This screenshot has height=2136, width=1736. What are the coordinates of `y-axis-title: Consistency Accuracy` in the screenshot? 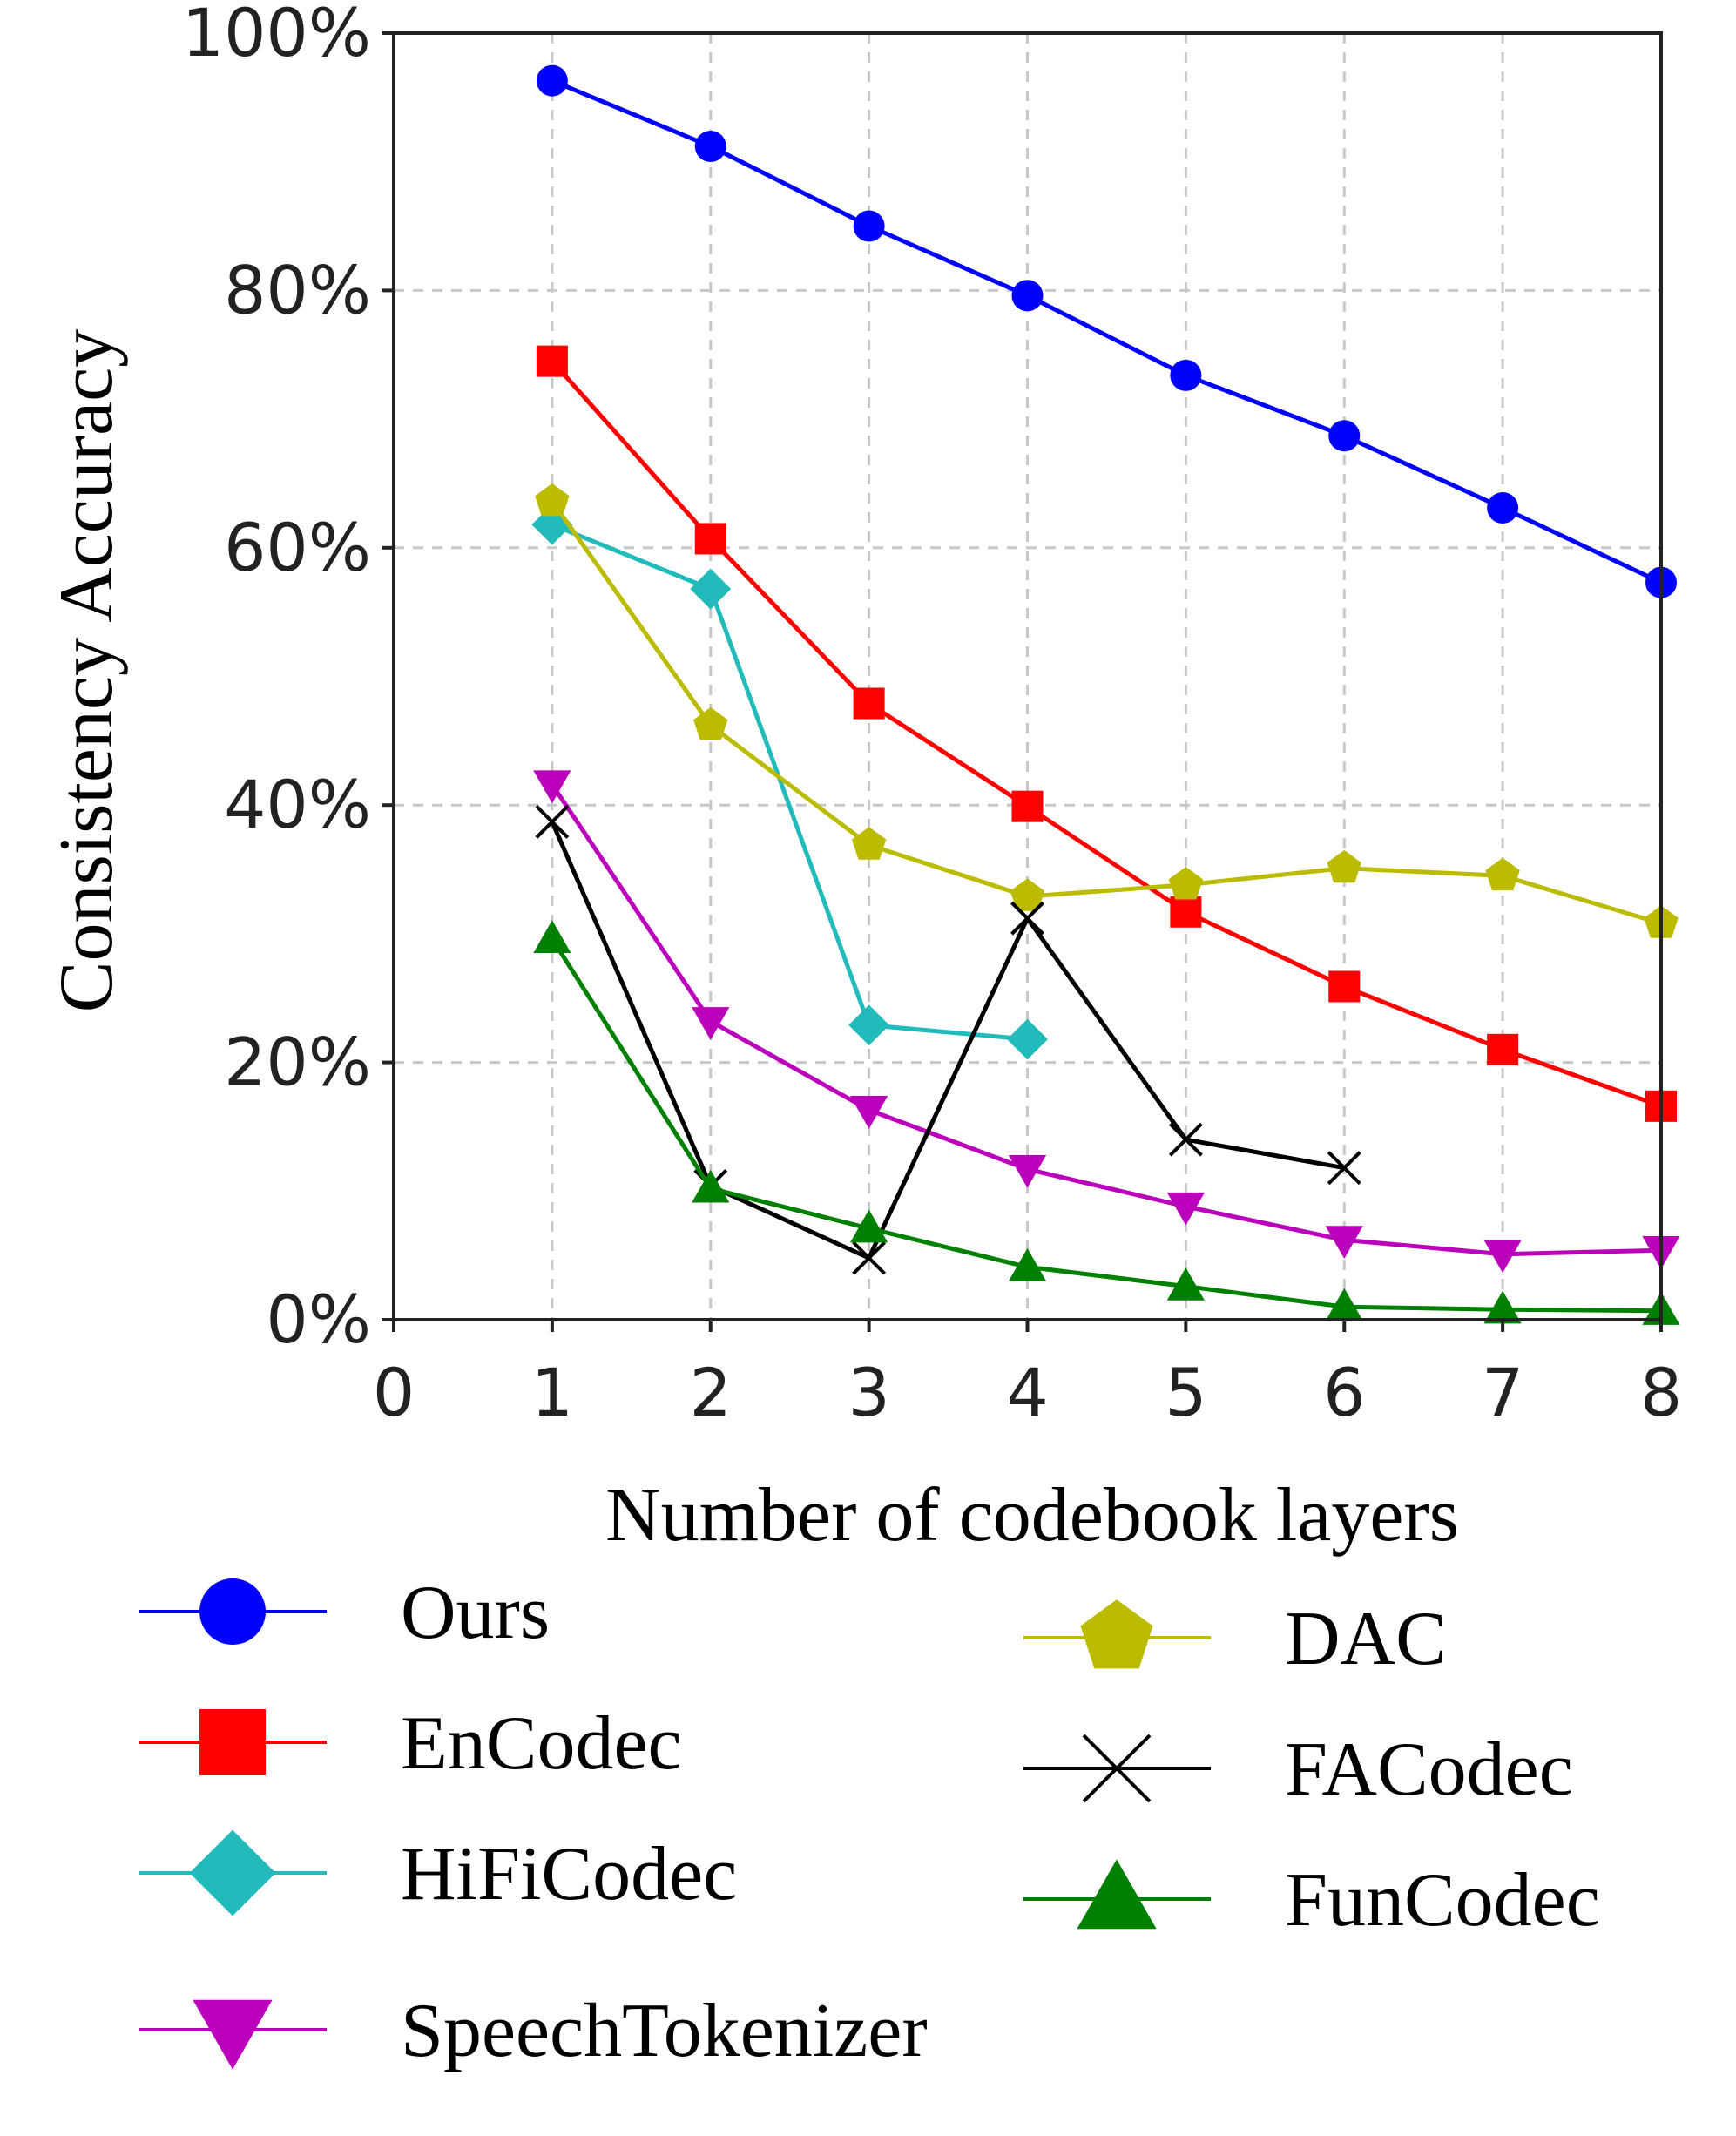 It's located at (86, 670).